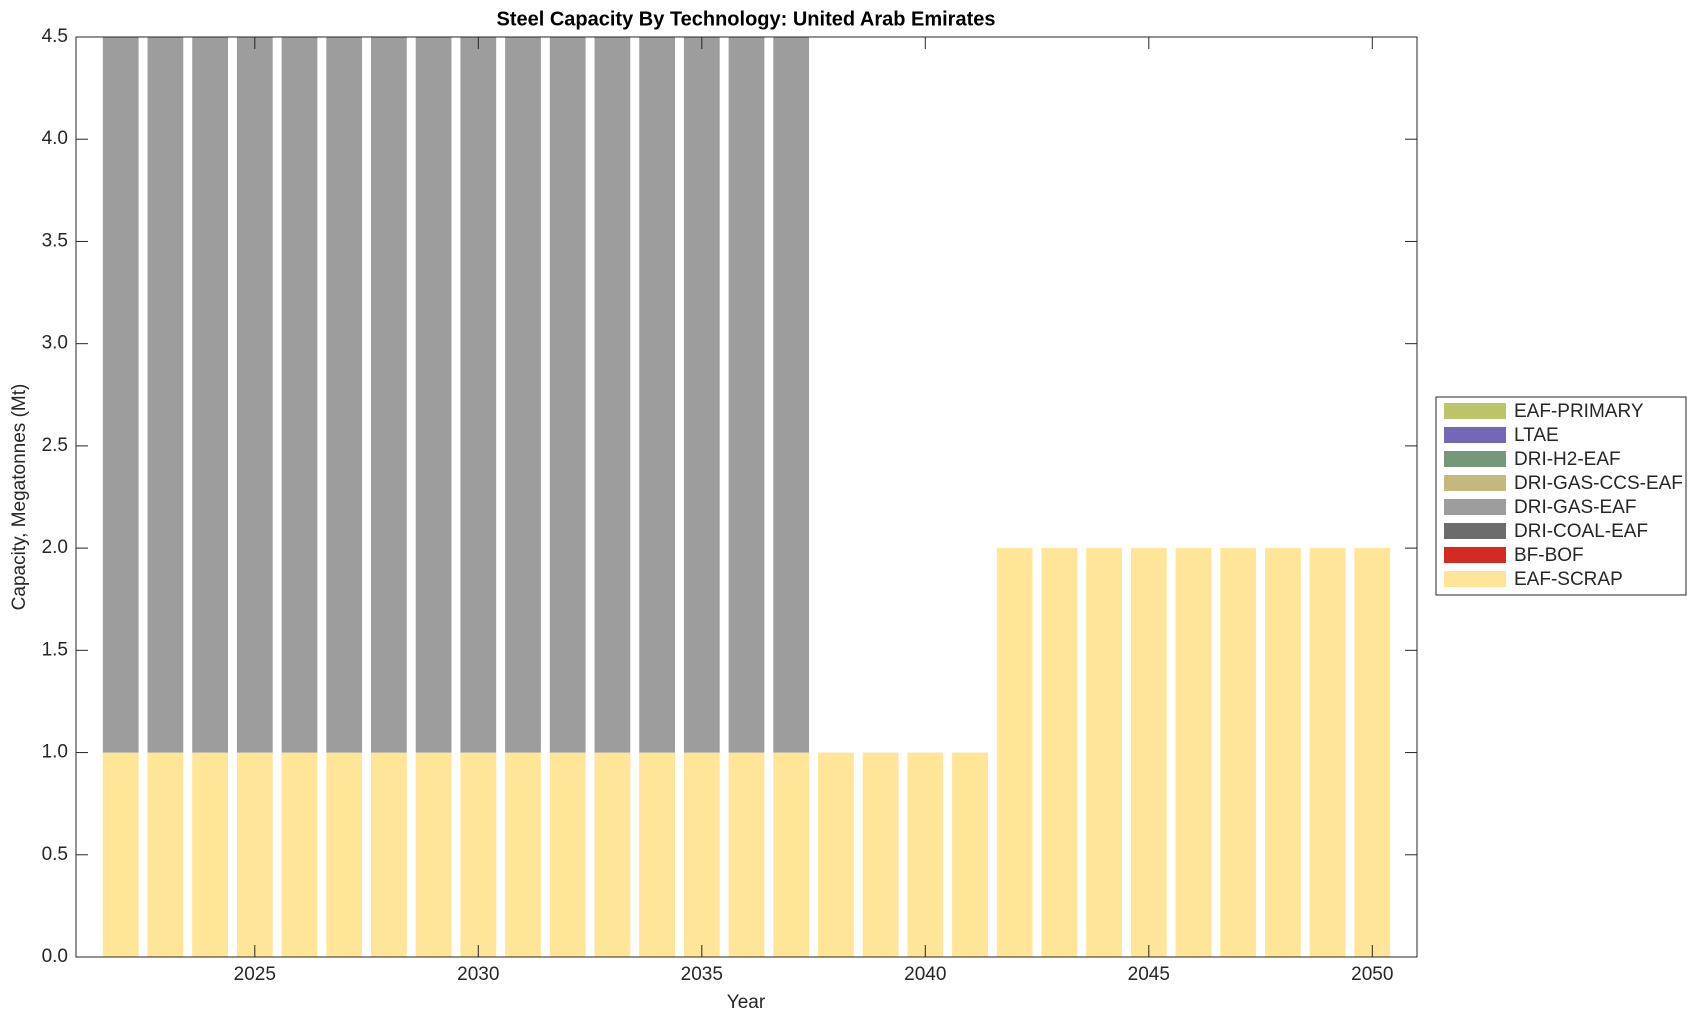 The height and width of the screenshot is (1021, 1696). Describe the element at coordinates (55, 854) in the screenshot. I see `y-tick-label: 0.5` at that location.